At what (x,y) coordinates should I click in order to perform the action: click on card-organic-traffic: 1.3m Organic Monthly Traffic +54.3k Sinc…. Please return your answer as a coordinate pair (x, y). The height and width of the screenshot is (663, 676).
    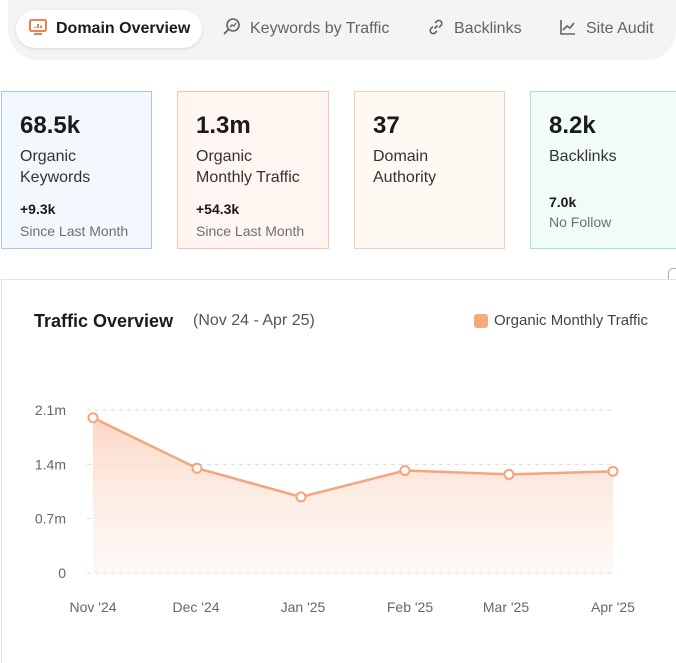
    Looking at the image, I should click on (253, 170).